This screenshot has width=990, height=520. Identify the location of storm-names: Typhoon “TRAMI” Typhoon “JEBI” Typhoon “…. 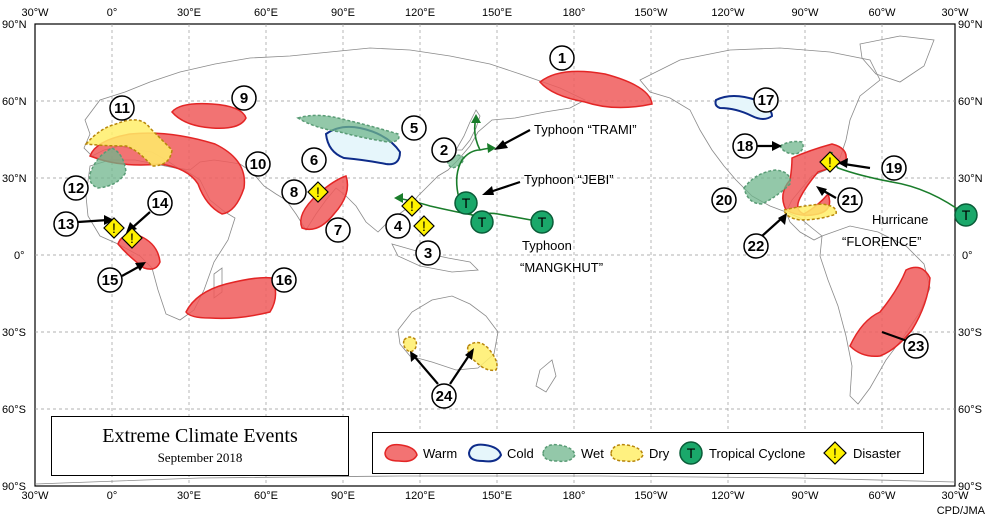
(724, 198).